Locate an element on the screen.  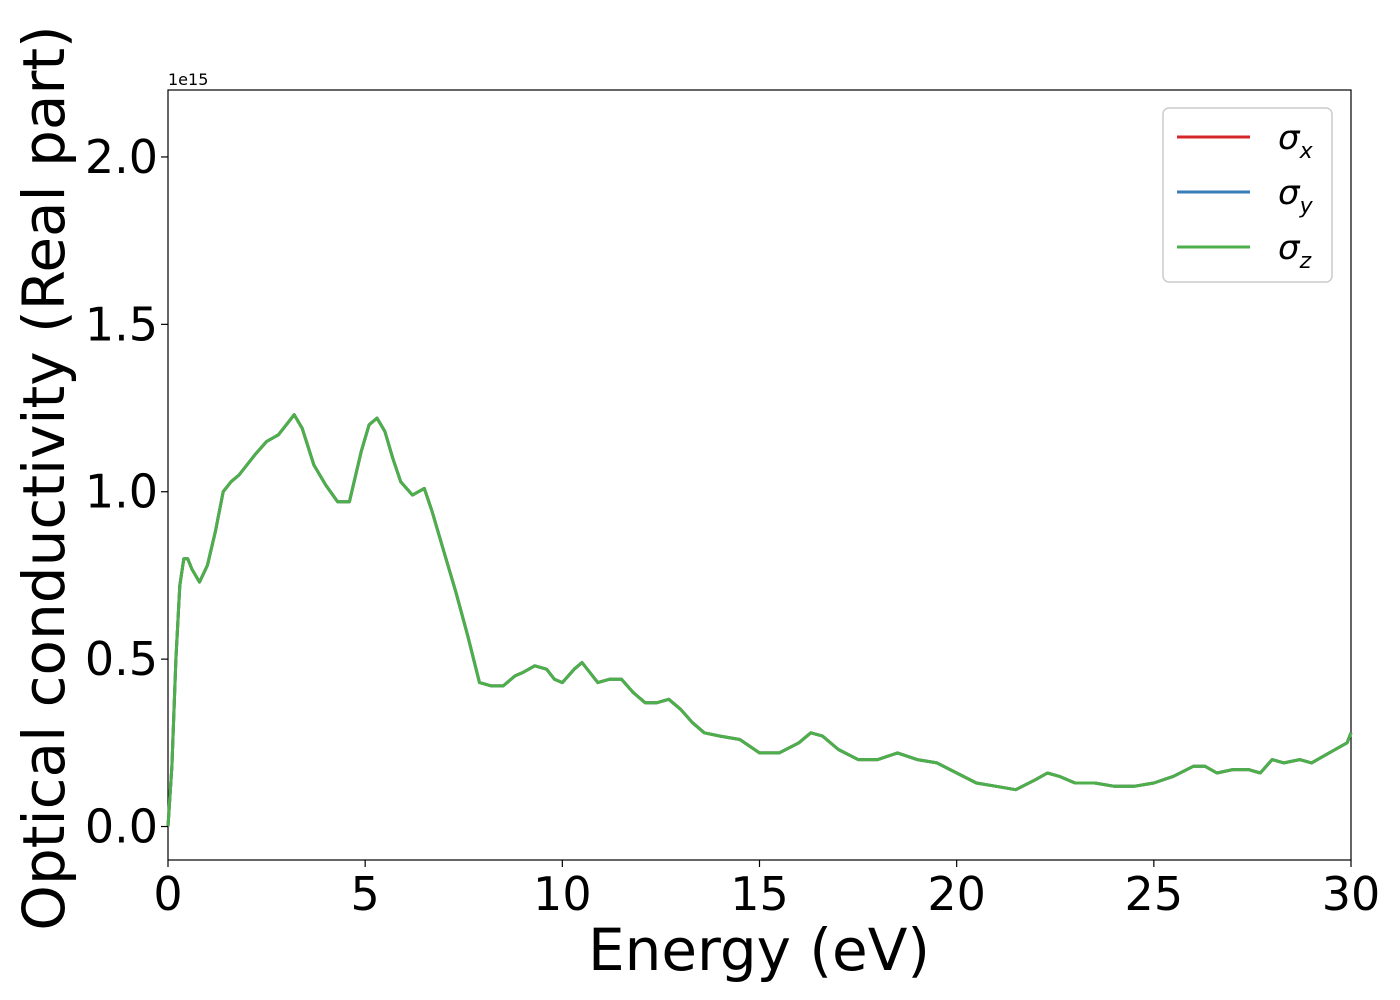
y-tick-label: 1.5 is located at coordinates (121, 324).